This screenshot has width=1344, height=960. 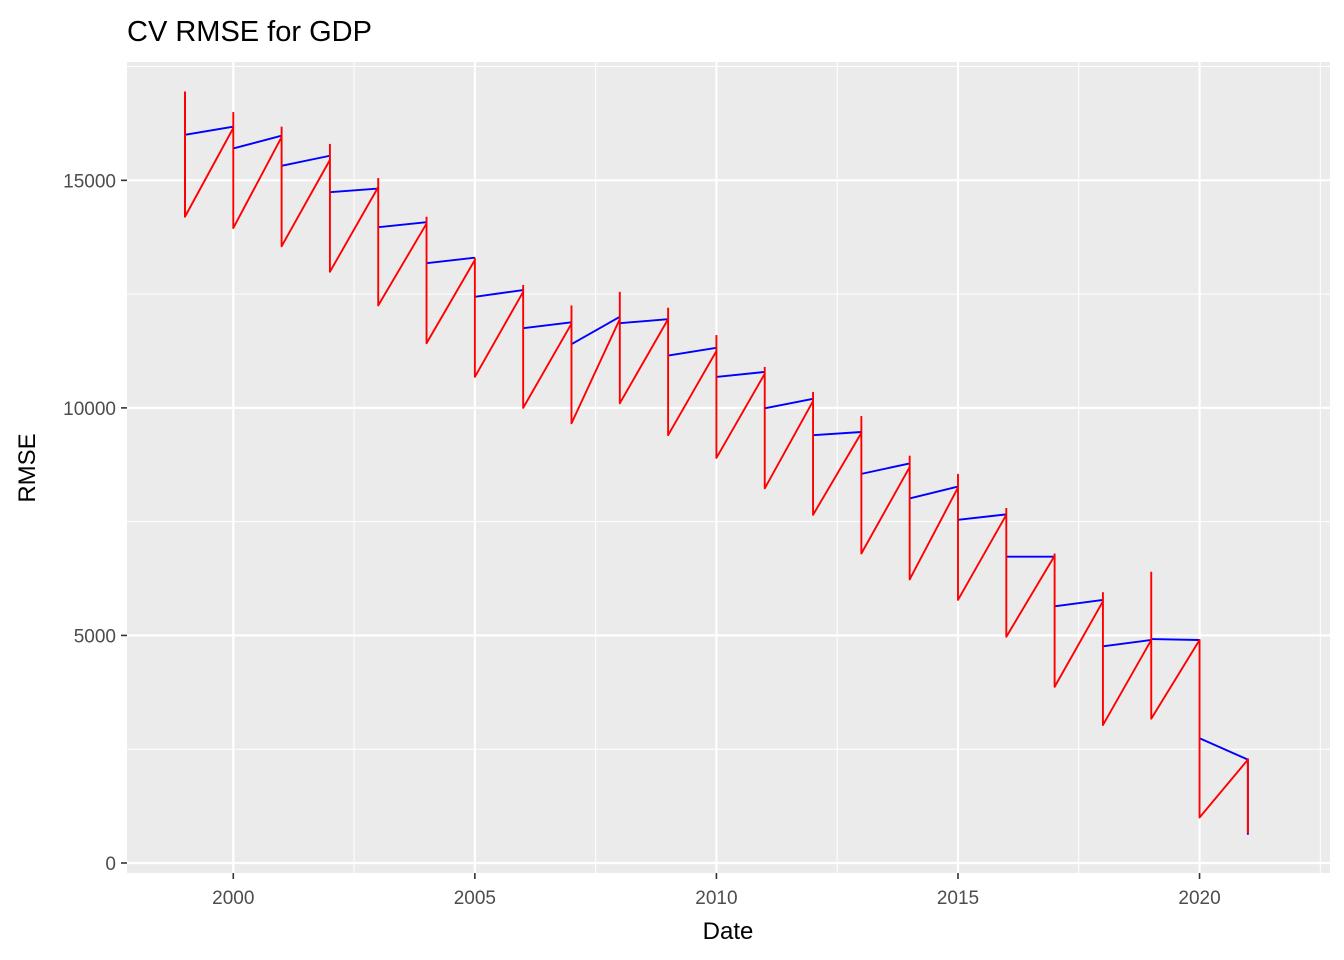 I want to click on y-axis-title: RMSE, so click(x=27, y=467).